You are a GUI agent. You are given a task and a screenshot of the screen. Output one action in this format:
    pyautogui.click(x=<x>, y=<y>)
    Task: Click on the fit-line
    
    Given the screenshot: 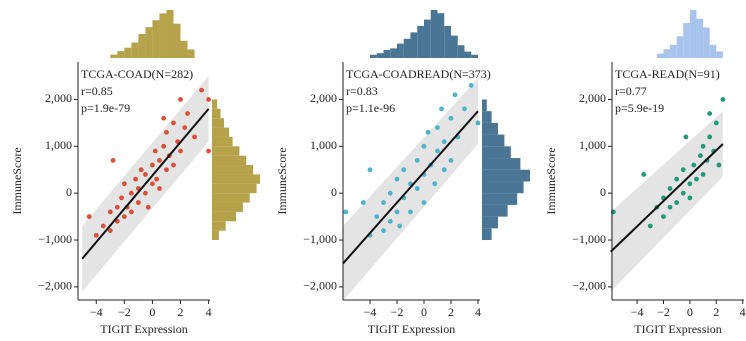 What is the action you would take?
    pyautogui.click(x=410, y=187)
    